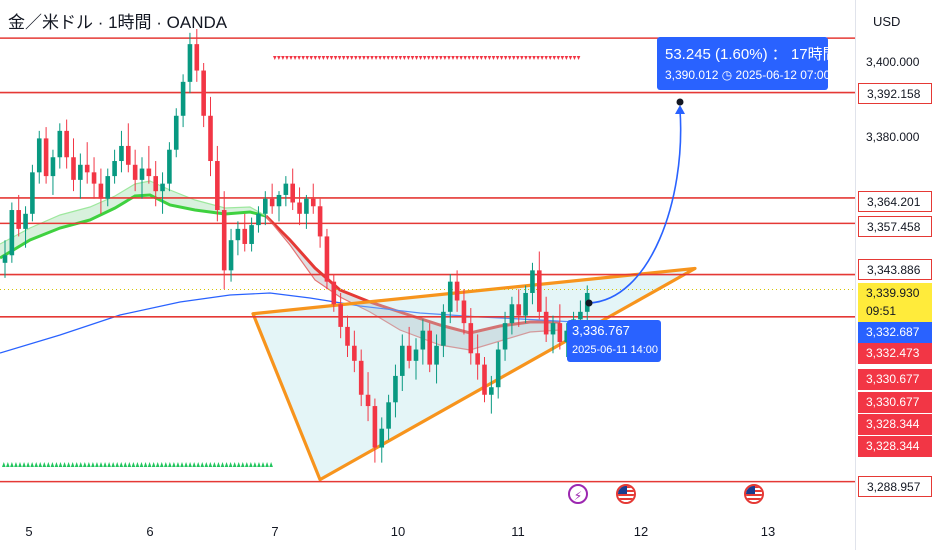 The width and height of the screenshot is (932, 550). What do you see at coordinates (768, 531) in the screenshot?
I see `date-tick: 13` at bounding box center [768, 531].